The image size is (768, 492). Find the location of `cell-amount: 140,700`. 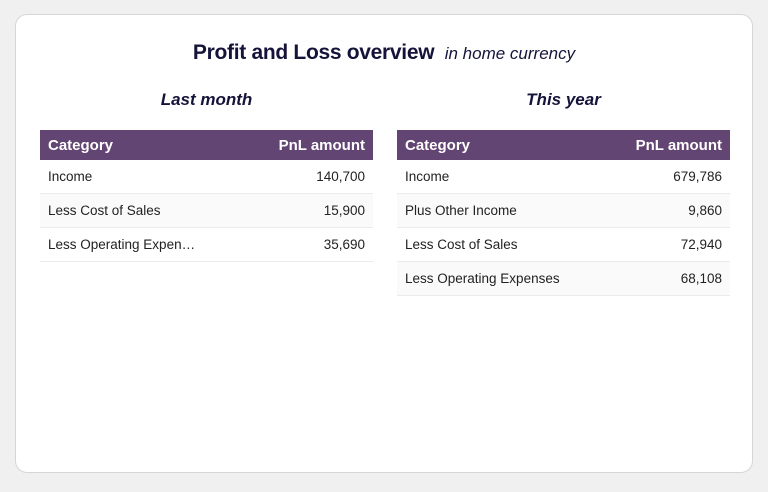

cell-amount: 140,700 is located at coordinates (308, 177).